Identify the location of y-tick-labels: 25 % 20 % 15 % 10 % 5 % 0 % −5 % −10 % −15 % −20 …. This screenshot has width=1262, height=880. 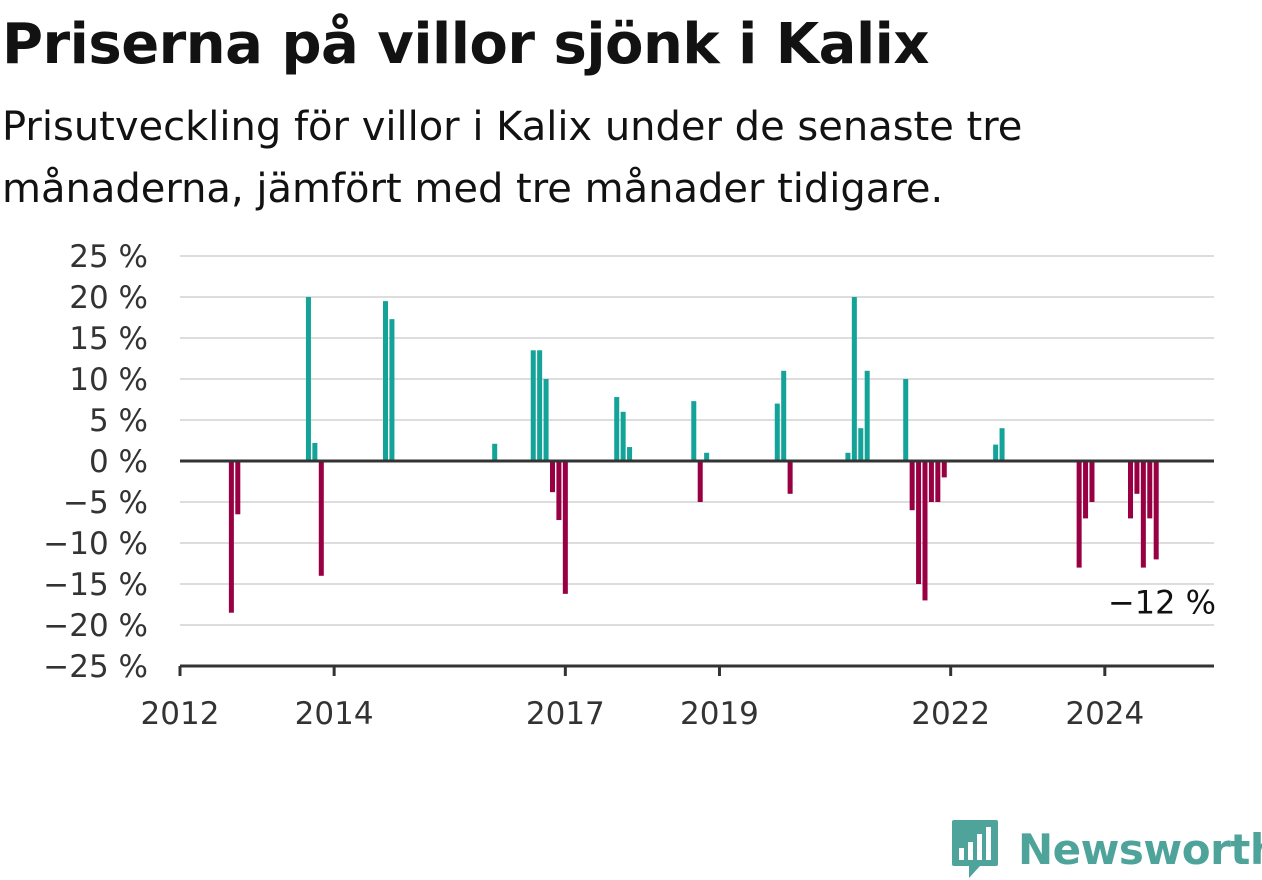
(95, 462).